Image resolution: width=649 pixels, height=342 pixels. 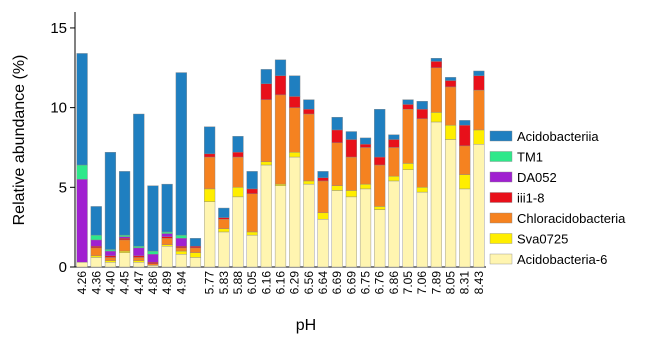 I want to click on x-tick-label: 4.40, so click(x=110, y=283).